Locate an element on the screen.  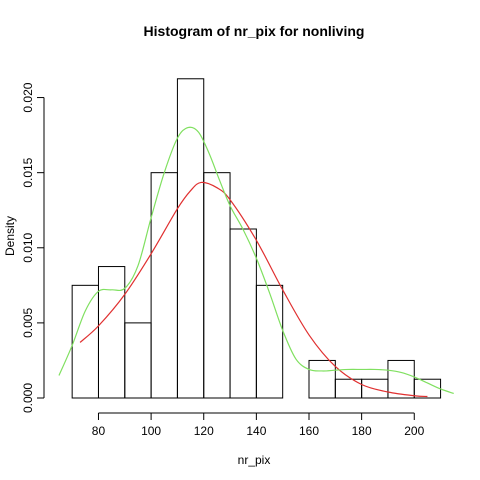
y-tick-label: 0.005 is located at coordinates (28, 323).